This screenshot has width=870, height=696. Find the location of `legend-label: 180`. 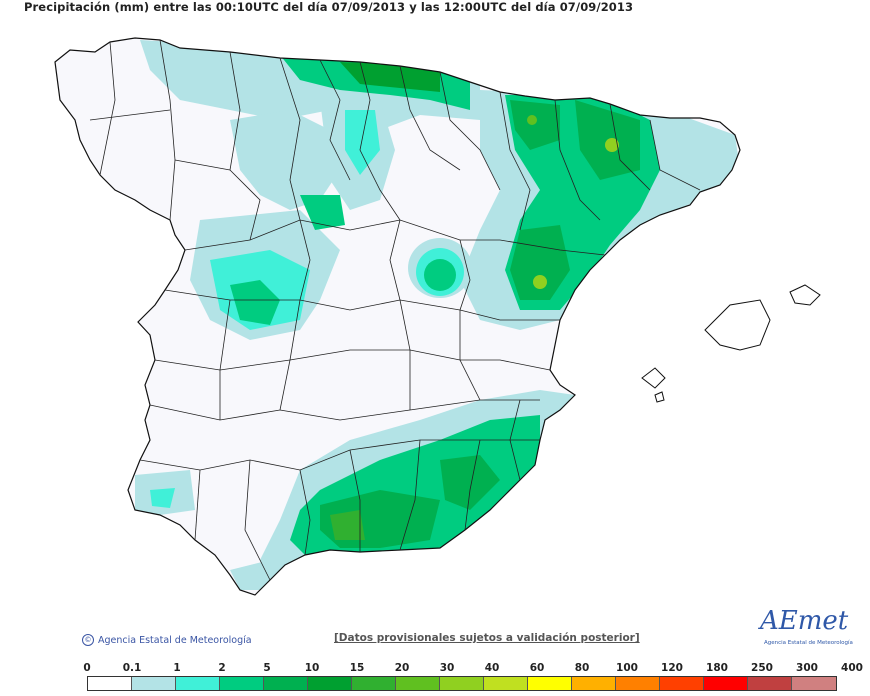

legend-label: 180 is located at coordinates (717, 668).